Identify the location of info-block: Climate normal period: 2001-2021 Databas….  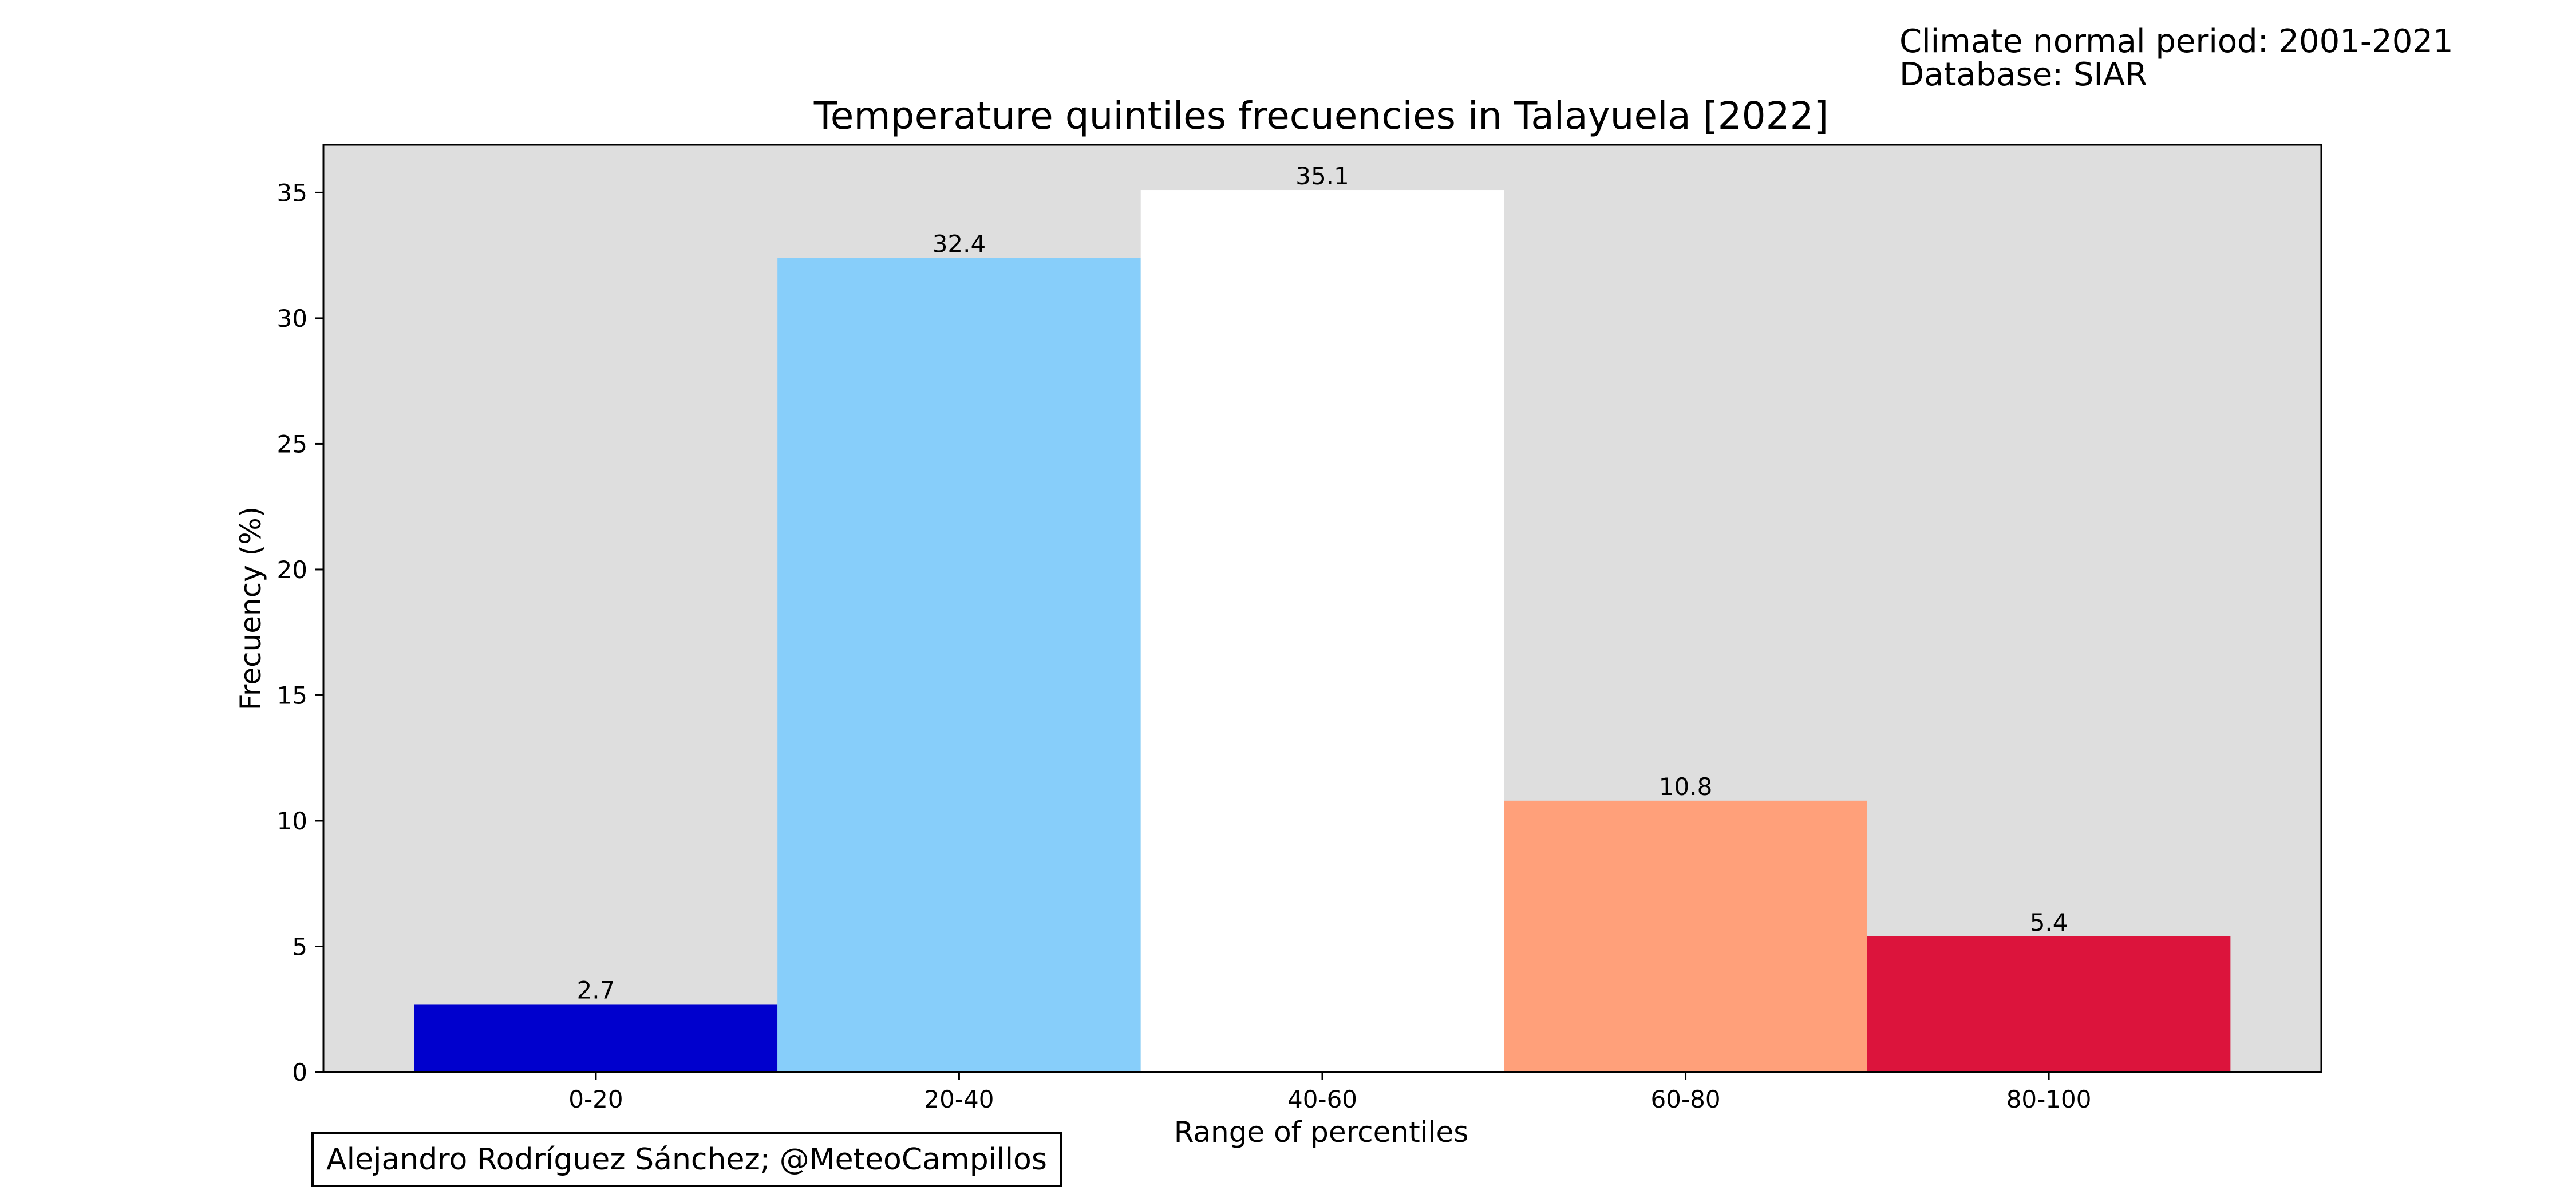
(2176, 59).